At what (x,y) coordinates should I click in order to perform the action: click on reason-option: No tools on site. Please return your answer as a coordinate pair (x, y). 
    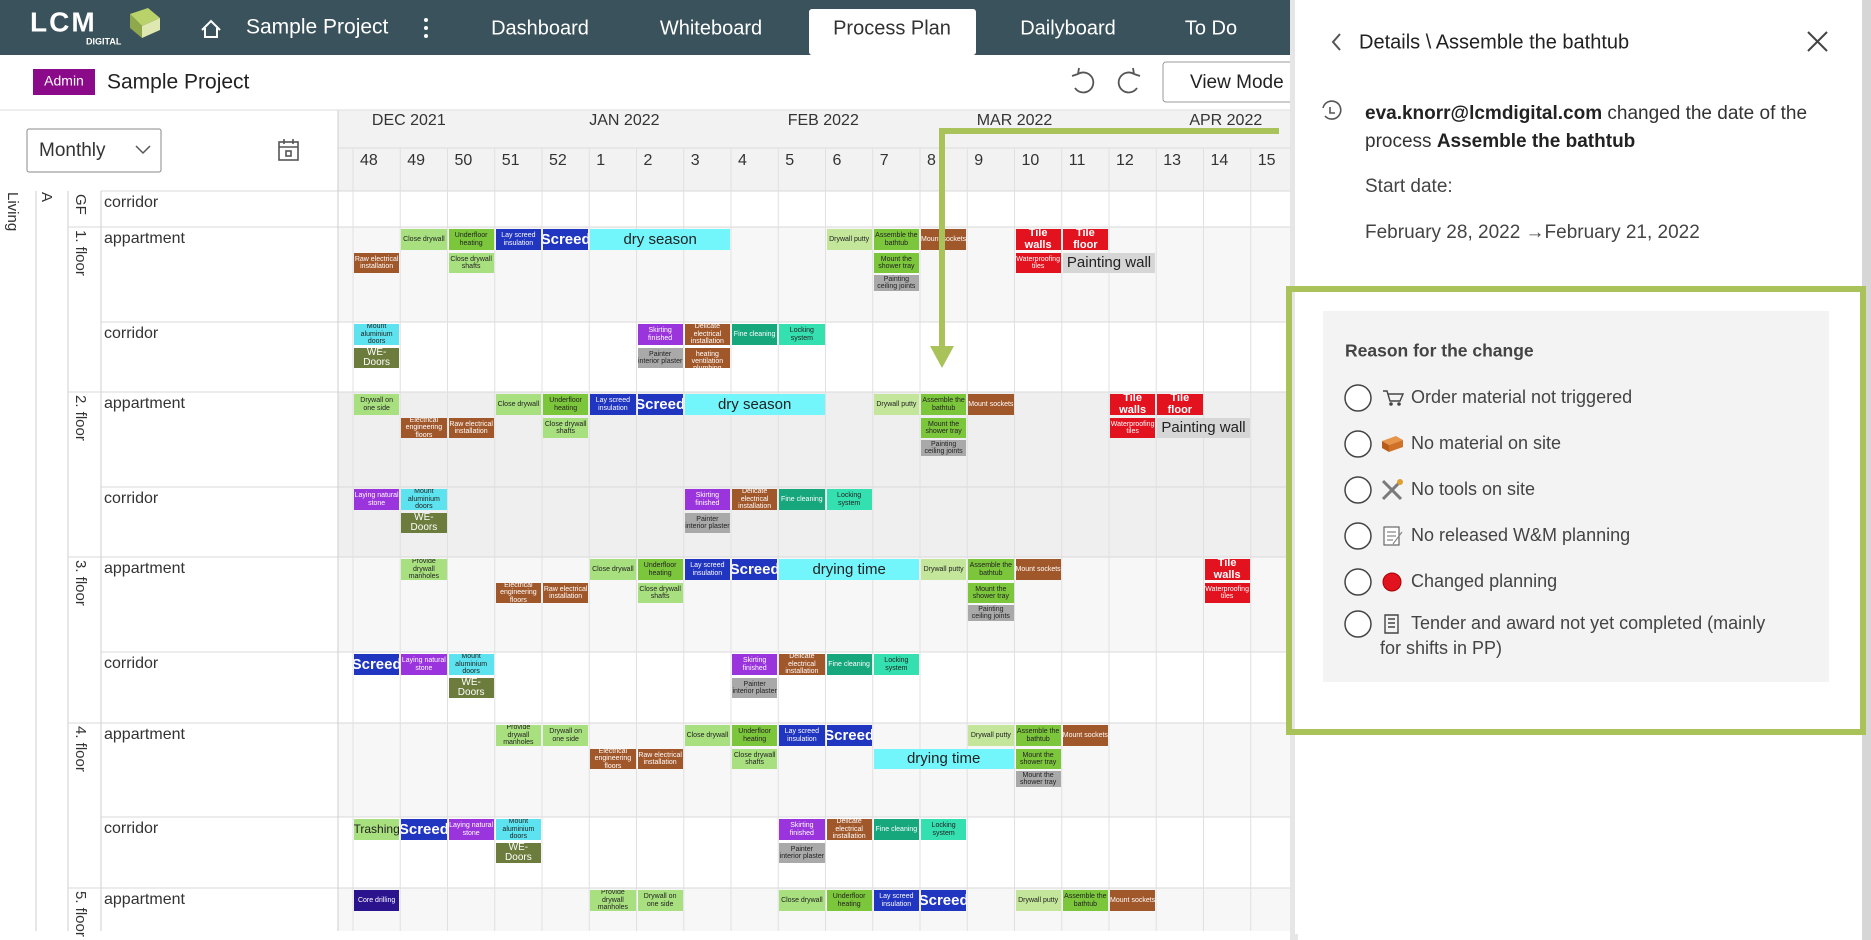
    Looking at the image, I should click on (1473, 489).